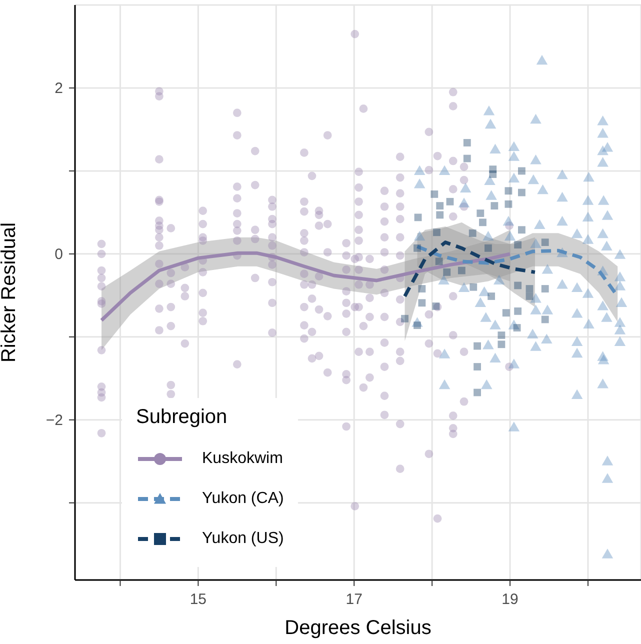 This screenshot has width=641, height=644. Describe the element at coordinates (510, 599) in the screenshot. I see `x-tick-label: 19` at that location.